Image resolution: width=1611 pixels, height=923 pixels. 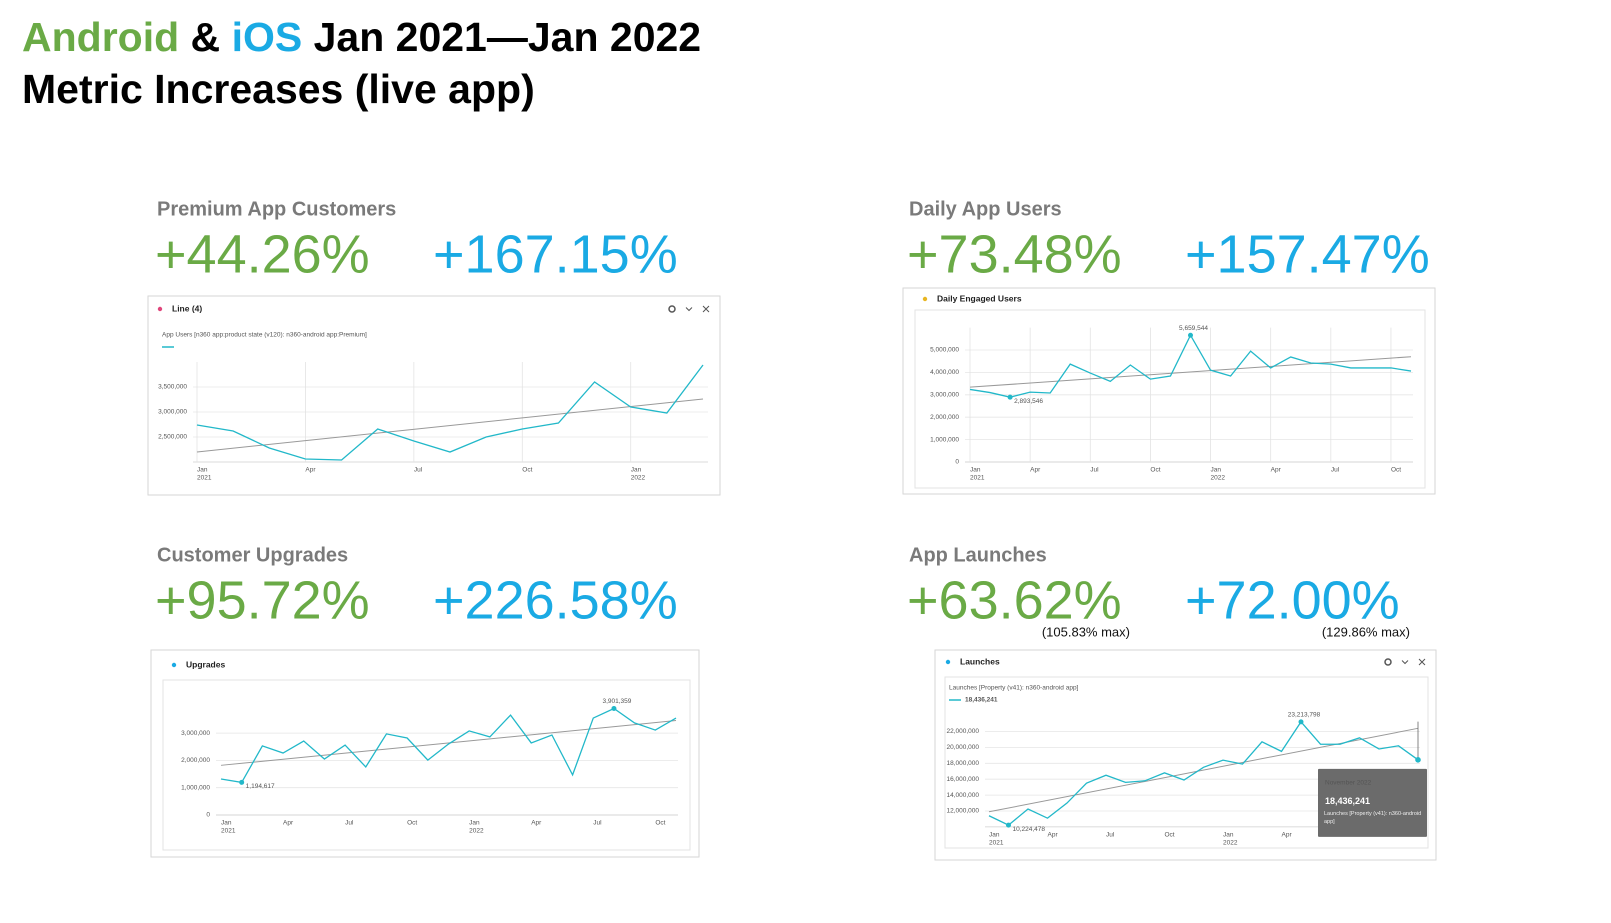 What do you see at coordinates (205, 664) in the screenshot?
I see `chart-title: Upgrades` at bounding box center [205, 664].